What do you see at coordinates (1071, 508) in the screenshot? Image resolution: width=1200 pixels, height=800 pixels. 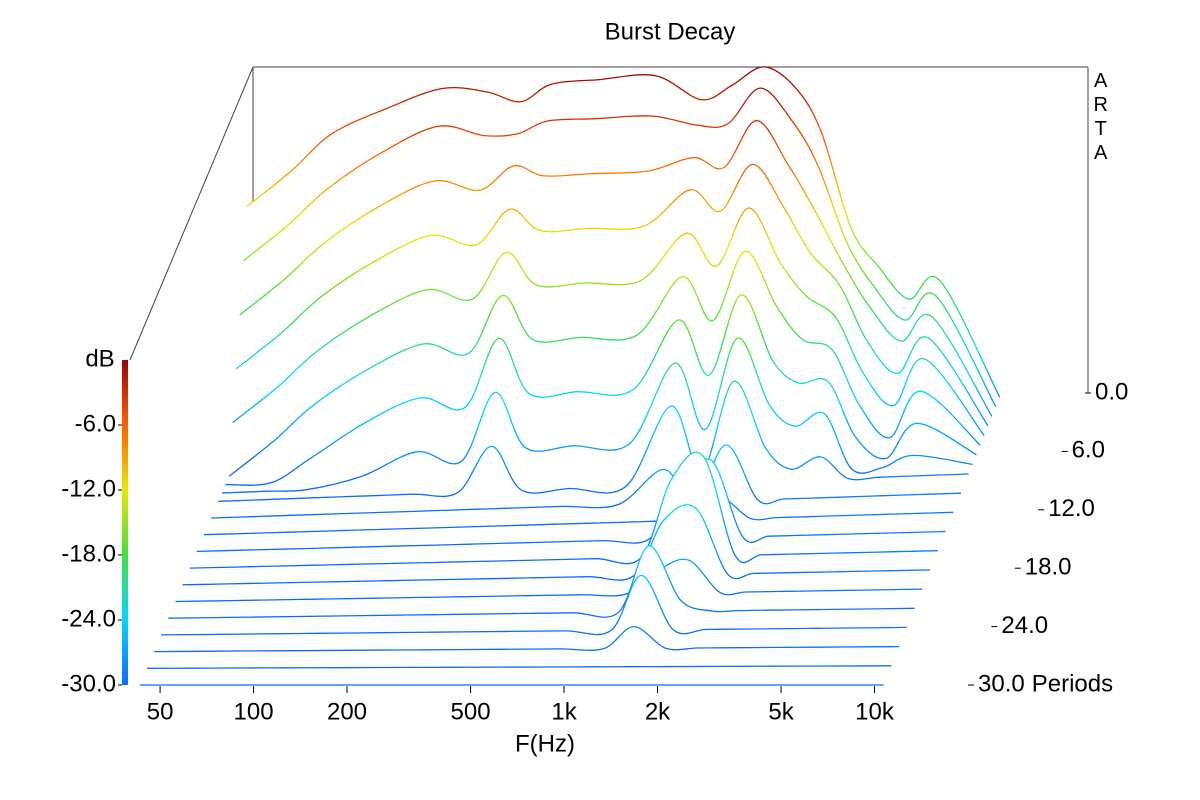 I see `depth-tick-label: 12.0` at bounding box center [1071, 508].